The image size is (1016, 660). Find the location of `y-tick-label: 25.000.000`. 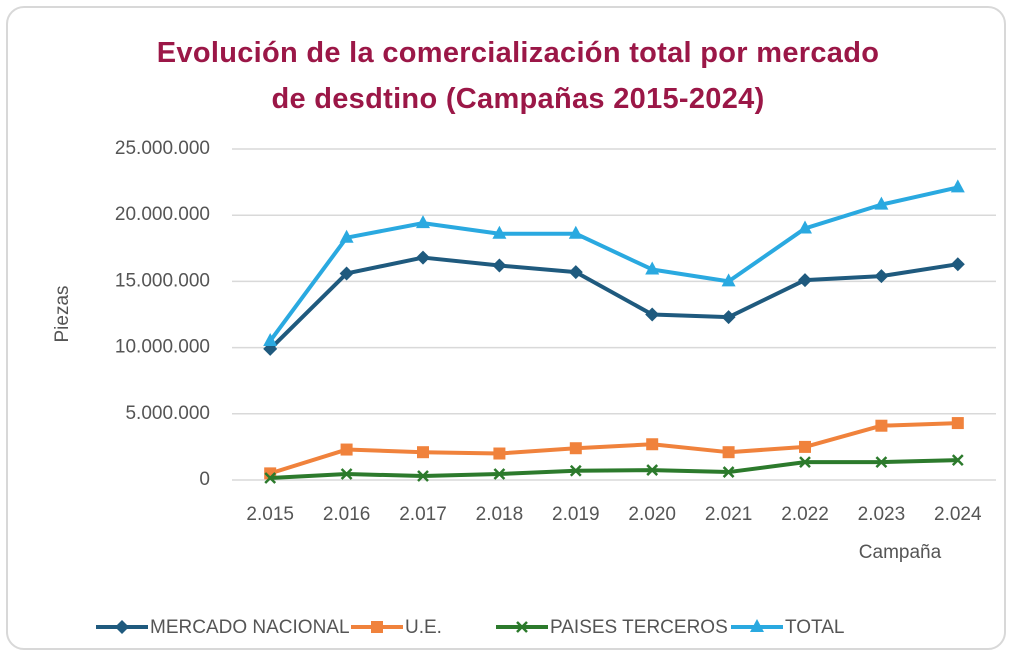

y-tick-label: 25.000.000 is located at coordinates (162, 148).